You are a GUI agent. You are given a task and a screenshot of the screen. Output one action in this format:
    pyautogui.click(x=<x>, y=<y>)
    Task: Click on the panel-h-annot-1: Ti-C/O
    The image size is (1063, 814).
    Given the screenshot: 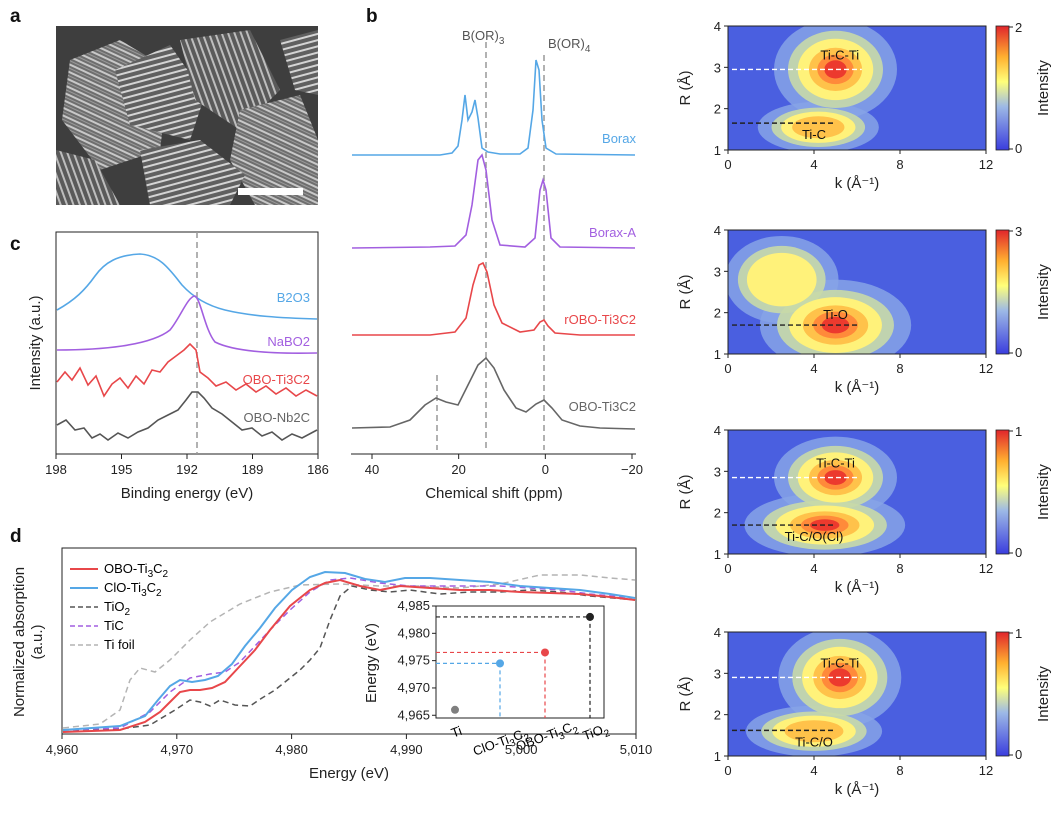 What is the action you would take?
    pyautogui.click(x=814, y=741)
    